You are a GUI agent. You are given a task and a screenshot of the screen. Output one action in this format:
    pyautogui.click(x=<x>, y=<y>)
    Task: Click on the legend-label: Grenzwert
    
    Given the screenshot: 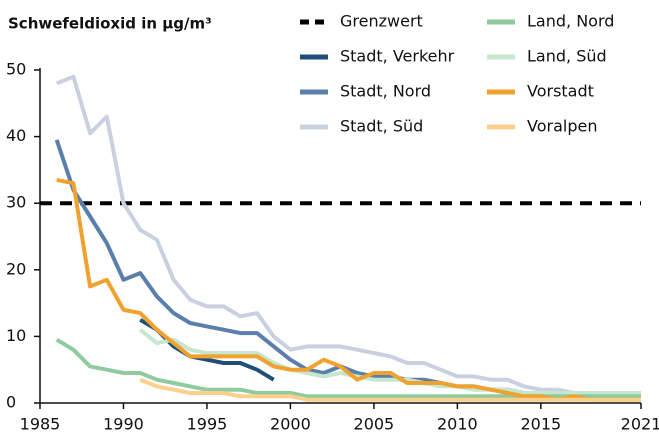 What is the action you would take?
    pyautogui.click(x=381, y=21)
    